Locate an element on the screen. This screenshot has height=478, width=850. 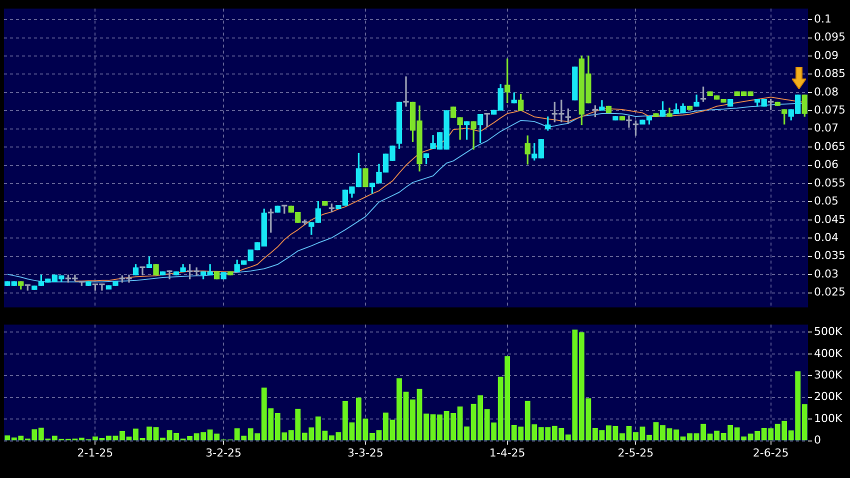
y-tick-label: 0.075 is located at coordinates (830, 109).